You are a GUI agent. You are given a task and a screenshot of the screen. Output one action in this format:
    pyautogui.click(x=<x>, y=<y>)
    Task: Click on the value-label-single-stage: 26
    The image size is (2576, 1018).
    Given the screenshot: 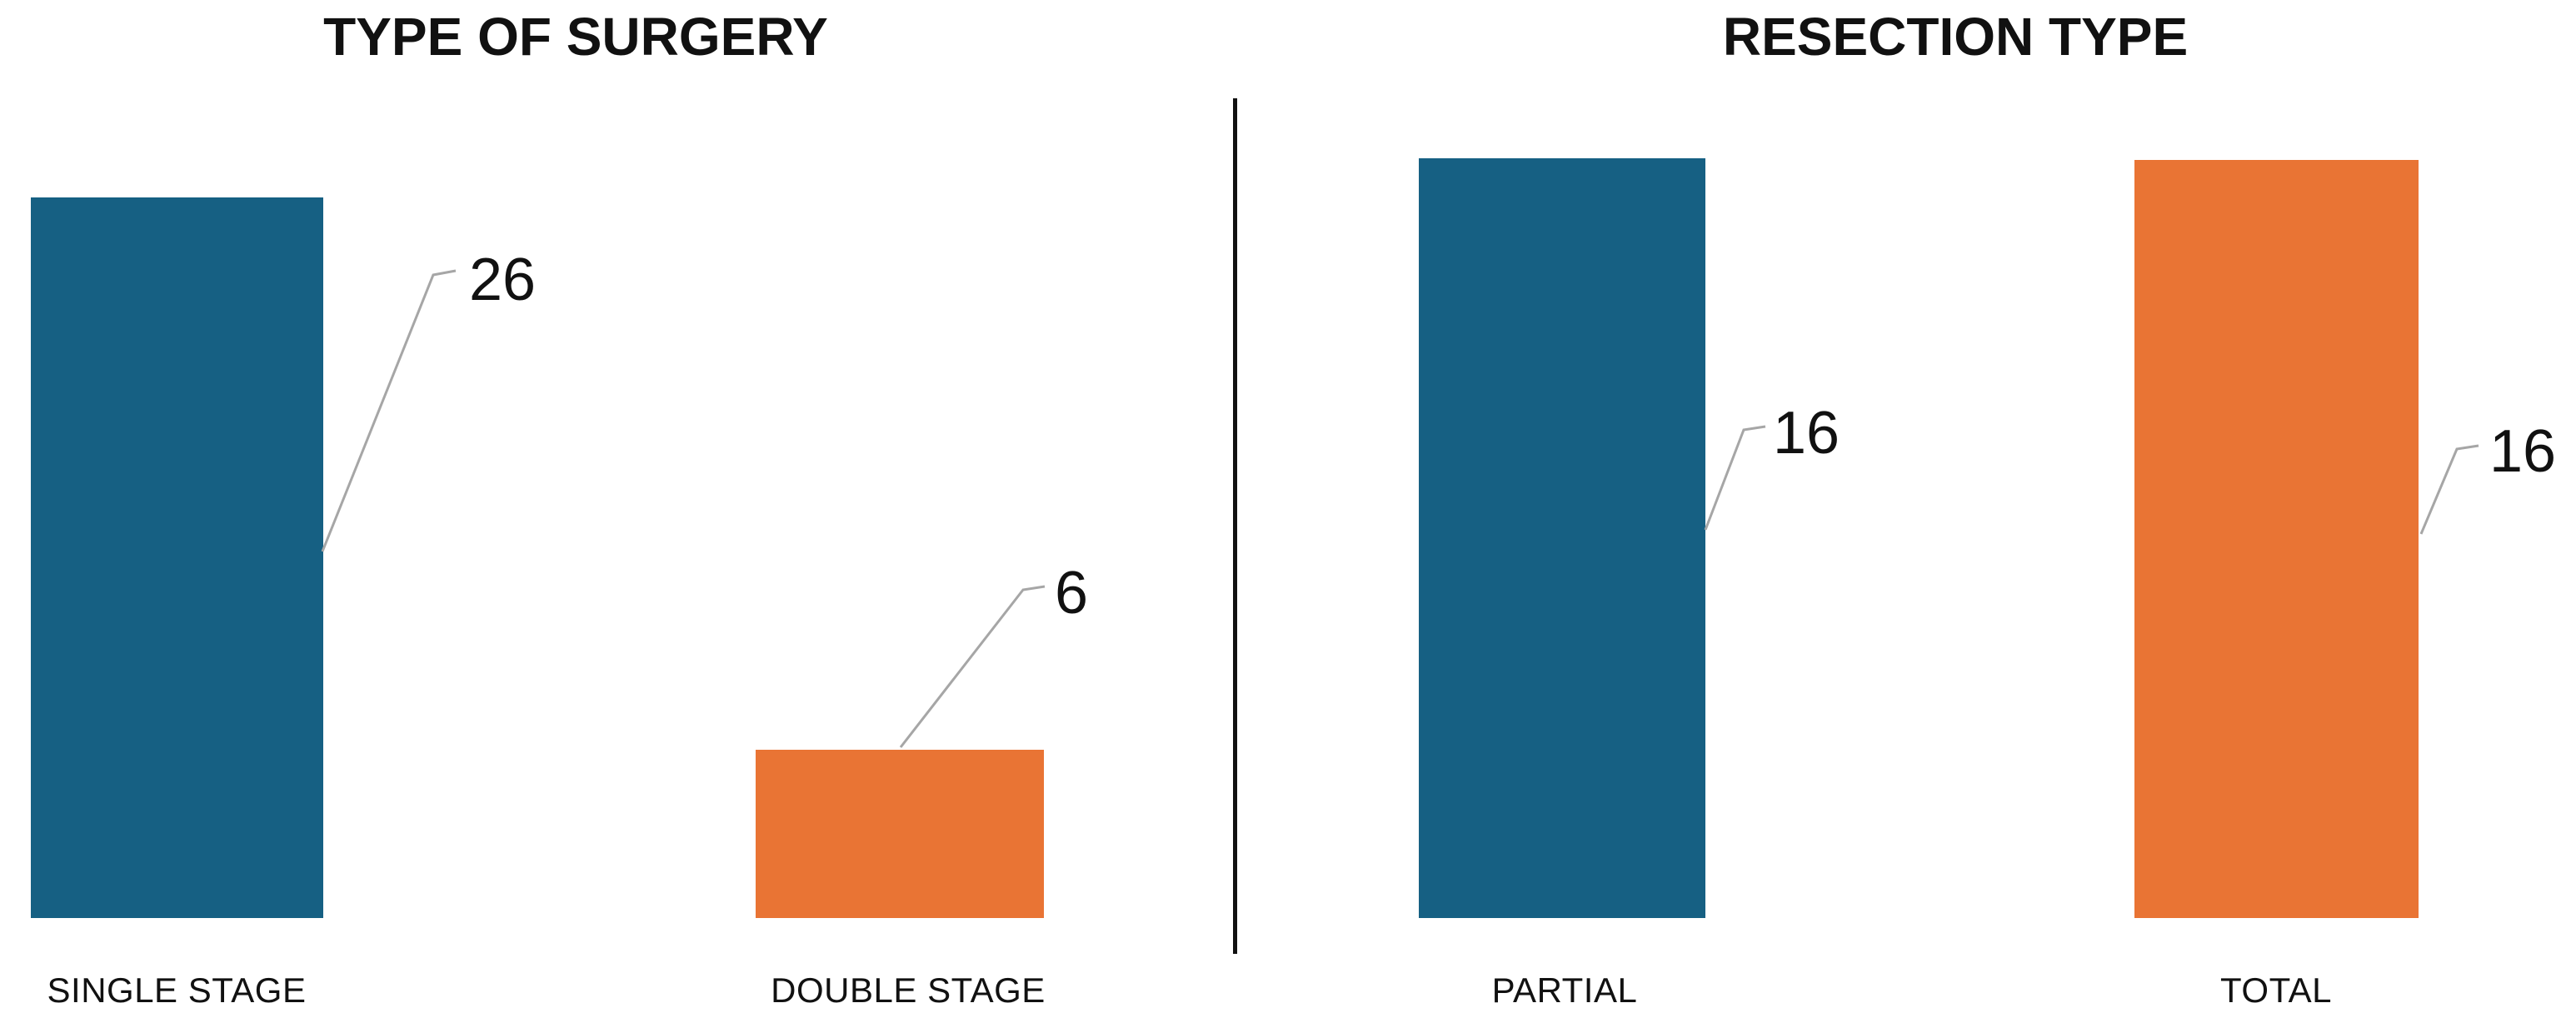 What is the action you would take?
    pyautogui.click(x=503, y=280)
    